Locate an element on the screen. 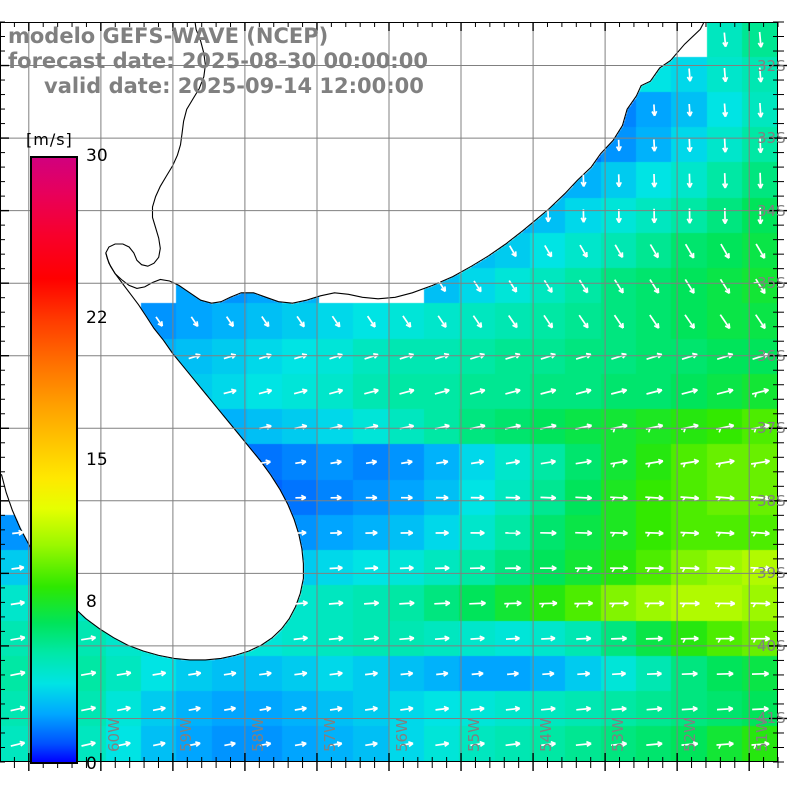  lon-label-51W: 51W is located at coordinates (762, 735).